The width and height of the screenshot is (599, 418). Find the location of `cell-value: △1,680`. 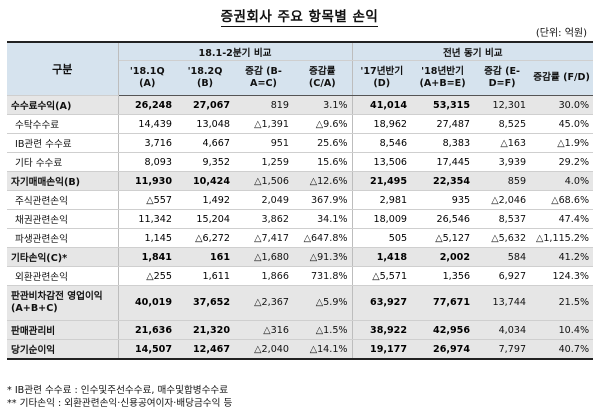

cell-value: △1,680 is located at coordinates (263, 257).